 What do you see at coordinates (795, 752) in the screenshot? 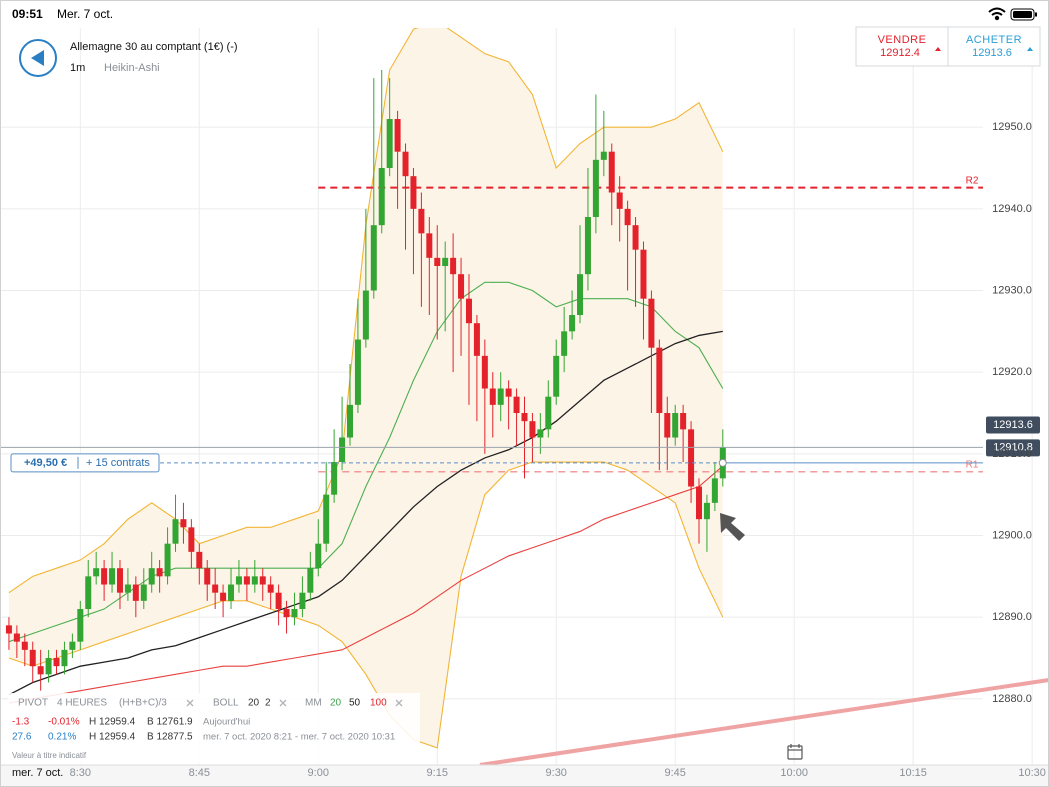
I see `calendar-icon` at bounding box center [795, 752].